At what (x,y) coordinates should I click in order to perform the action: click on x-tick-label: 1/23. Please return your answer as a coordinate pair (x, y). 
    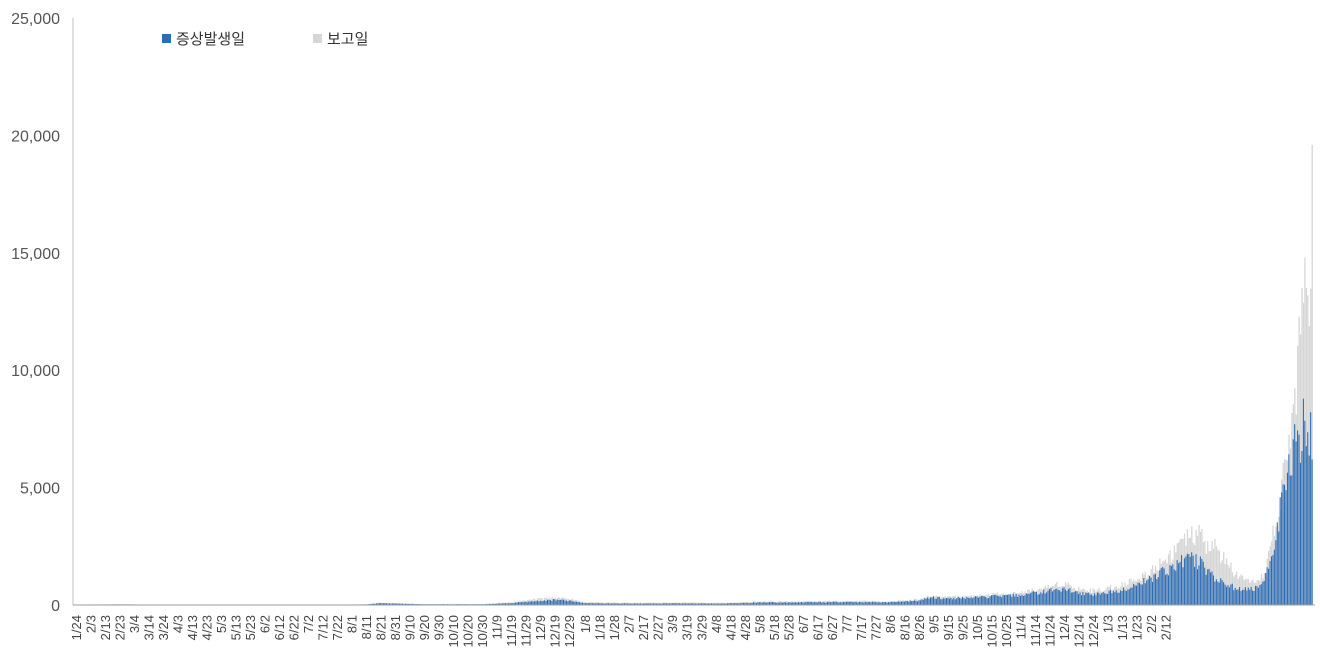
    Looking at the image, I should click on (1137, 627).